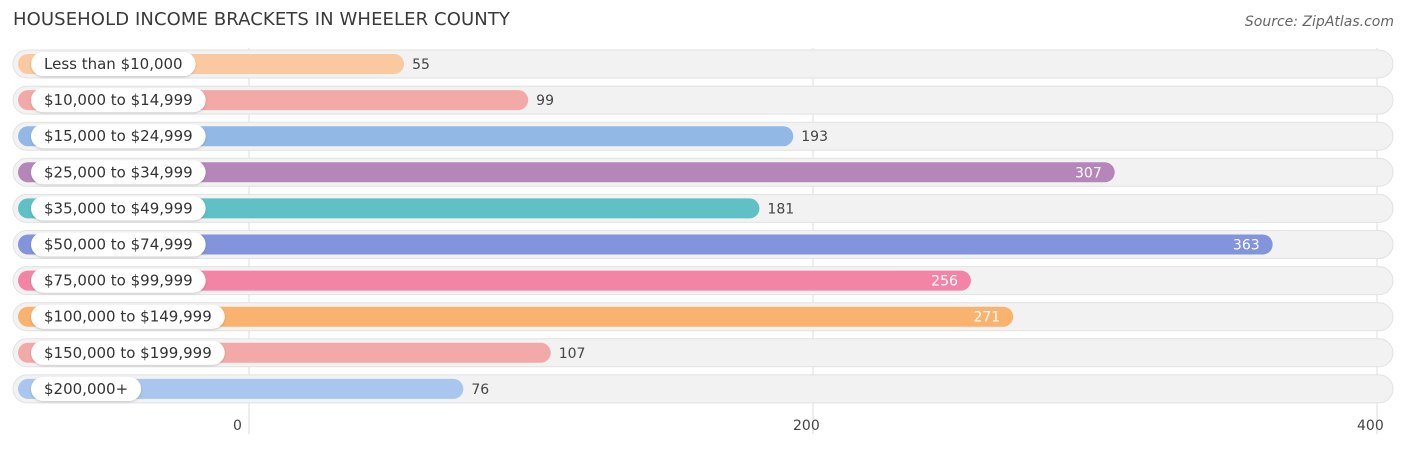  Describe the element at coordinates (237, 426) in the screenshot. I see `x-tick-label: 0` at that location.